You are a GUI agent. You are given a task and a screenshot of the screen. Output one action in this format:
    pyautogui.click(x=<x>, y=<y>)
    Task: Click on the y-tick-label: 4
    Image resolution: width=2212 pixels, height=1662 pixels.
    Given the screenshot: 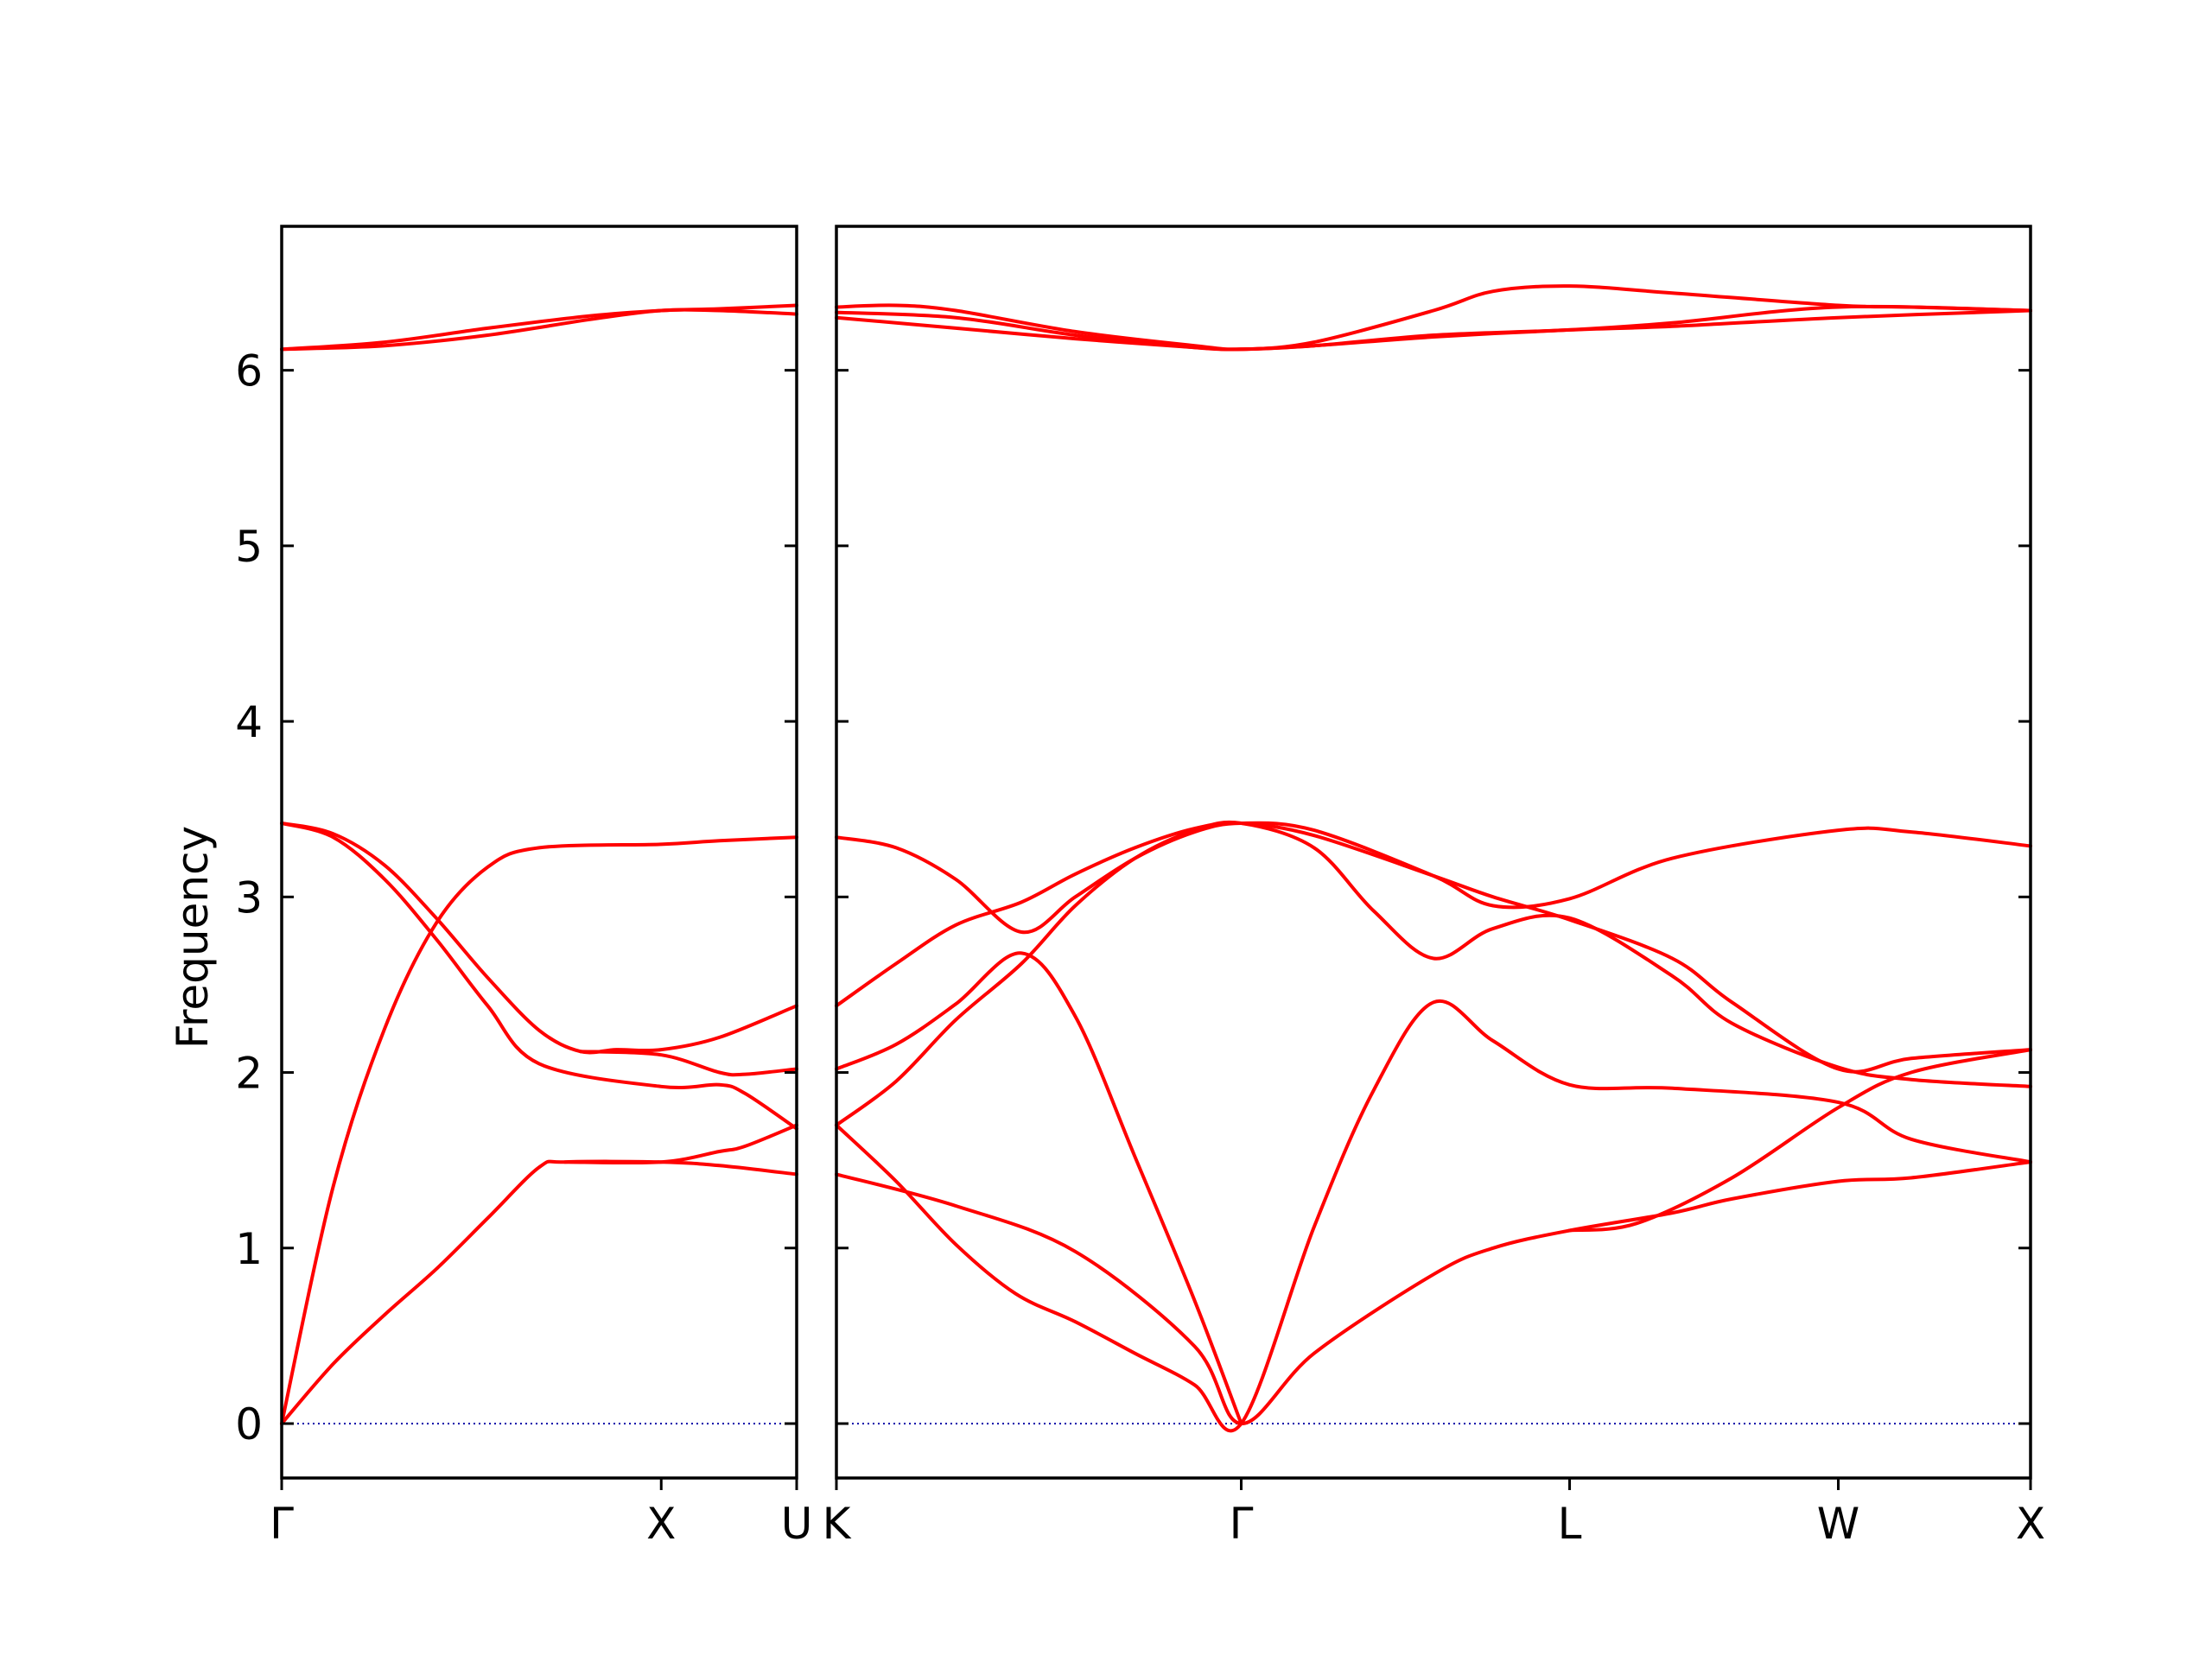 What is the action you would take?
    pyautogui.click(x=249, y=722)
    